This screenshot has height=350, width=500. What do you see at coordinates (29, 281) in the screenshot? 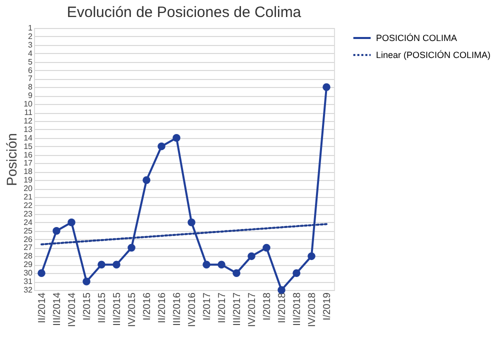
I see `y-tick-label: 31` at bounding box center [29, 281].